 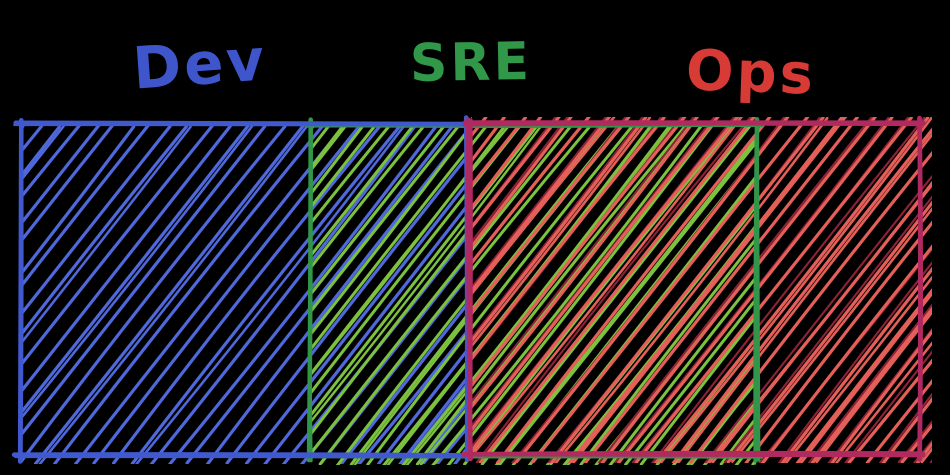 I want to click on label-ops: Ops, so click(x=751, y=73).